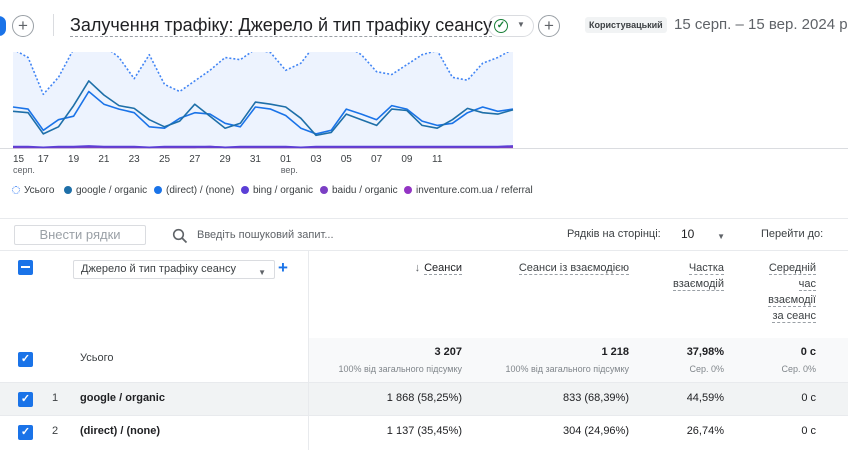 The image size is (848, 450). What do you see at coordinates (25, 359) in the screenshot?
I see `totals-checkbox: ✓` at bounding box center [25, 359].